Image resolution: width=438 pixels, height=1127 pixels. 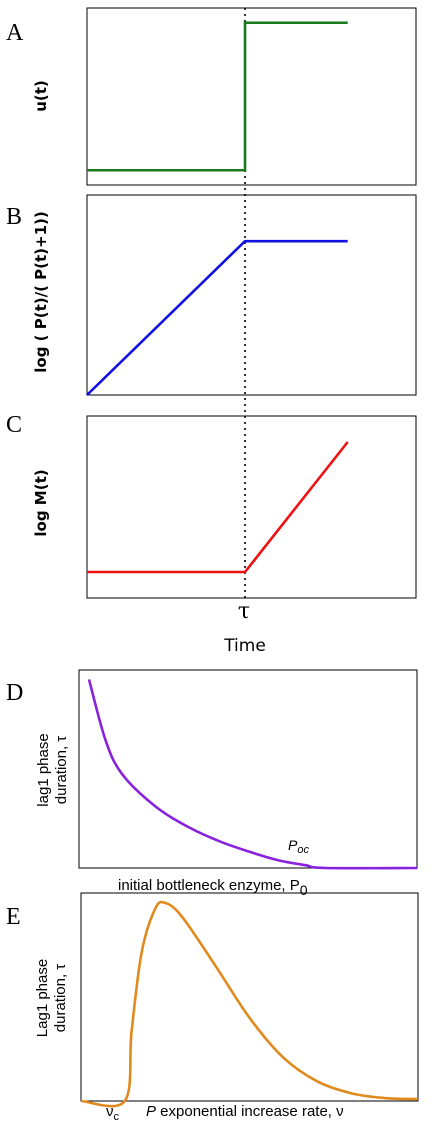 What do you see at coordinates (41, 502) in the screenshot?
I see `panel-c-ylabel: log M(t)` at bounding box center [41, 502].